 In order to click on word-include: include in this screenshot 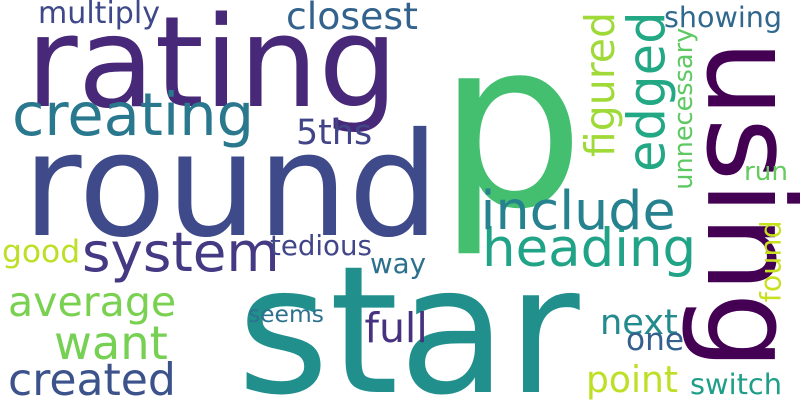, I will do `click(578, 210)`.